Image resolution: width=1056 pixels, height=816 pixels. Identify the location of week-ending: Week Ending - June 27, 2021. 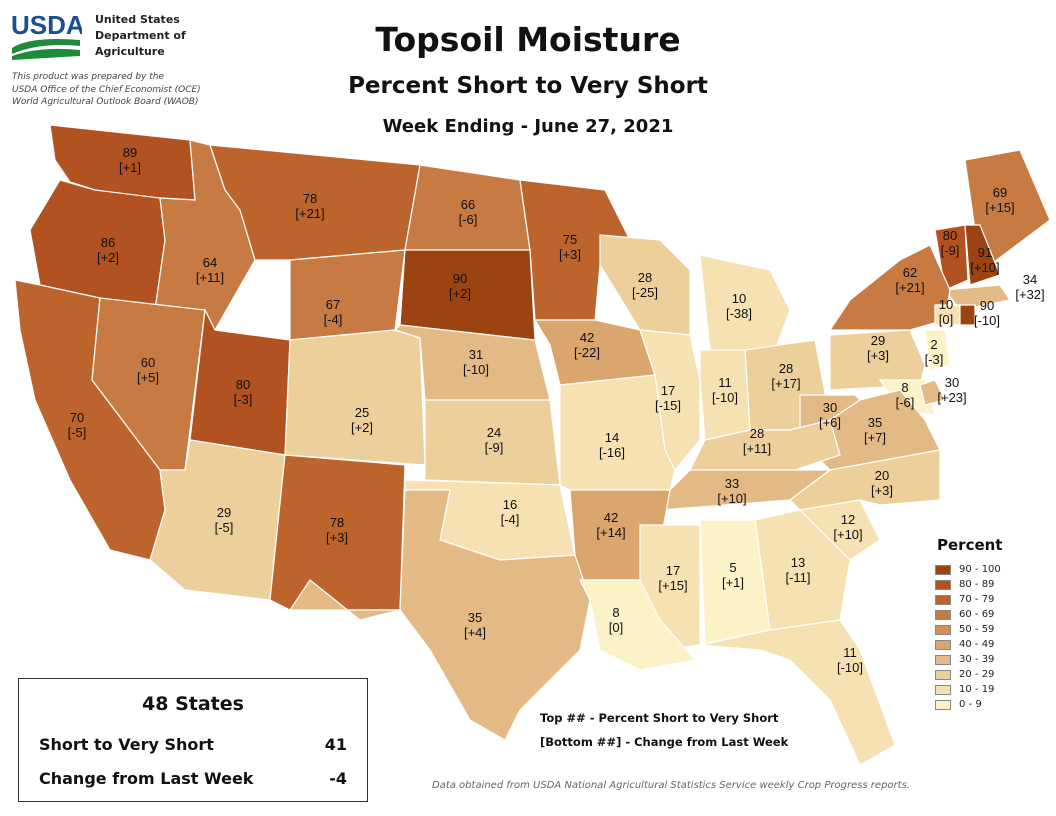
(528, 126).